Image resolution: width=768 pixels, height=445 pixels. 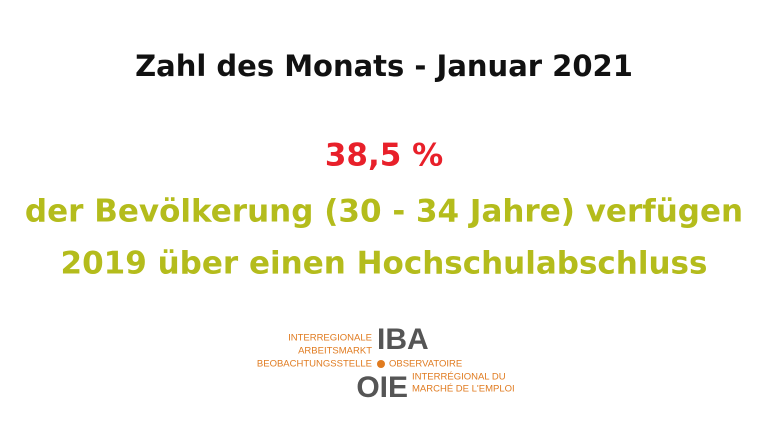 I want to click on logo-text: BEOBACHTUNGSSTELLE, so click(x=314, y=364).